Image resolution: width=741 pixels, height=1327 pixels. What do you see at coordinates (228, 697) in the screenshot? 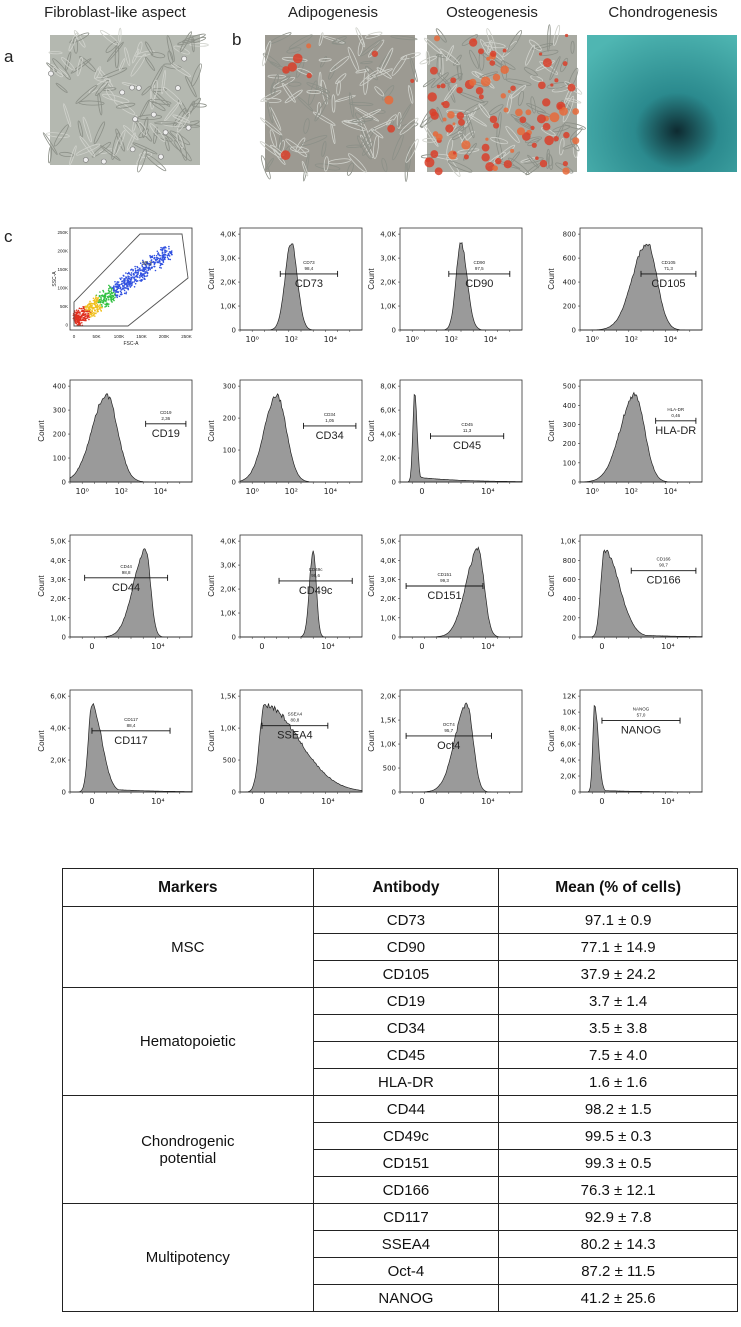
I see `y-tick-label: 1,5K` at bounding box center [228, 697].